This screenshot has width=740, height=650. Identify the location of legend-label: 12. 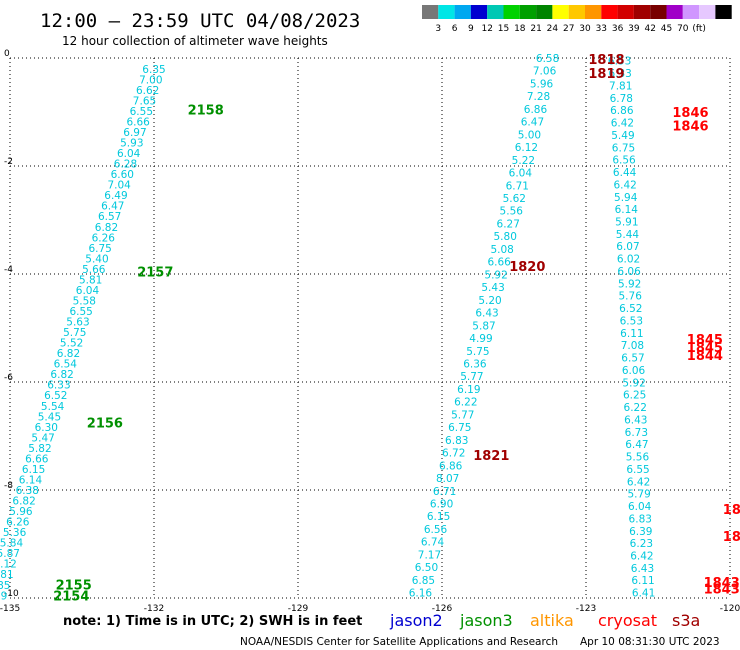
(486, 29).